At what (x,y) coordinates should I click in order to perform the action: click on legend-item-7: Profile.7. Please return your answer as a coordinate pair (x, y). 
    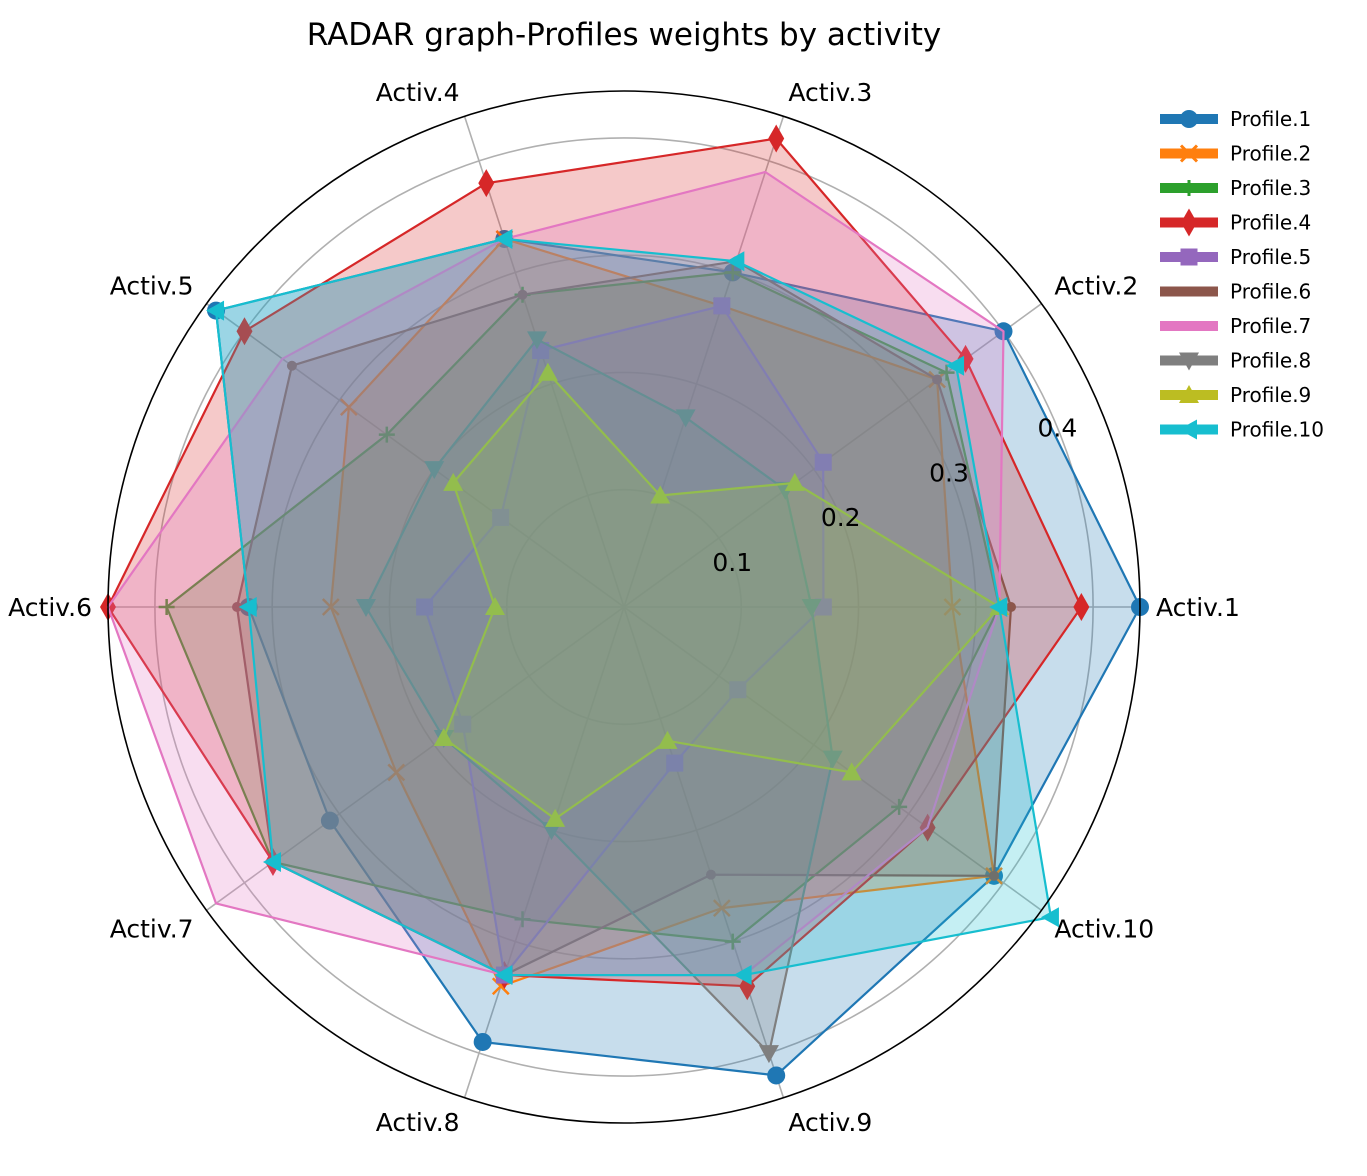
    Looking at the image, I should click on (1235, 326).